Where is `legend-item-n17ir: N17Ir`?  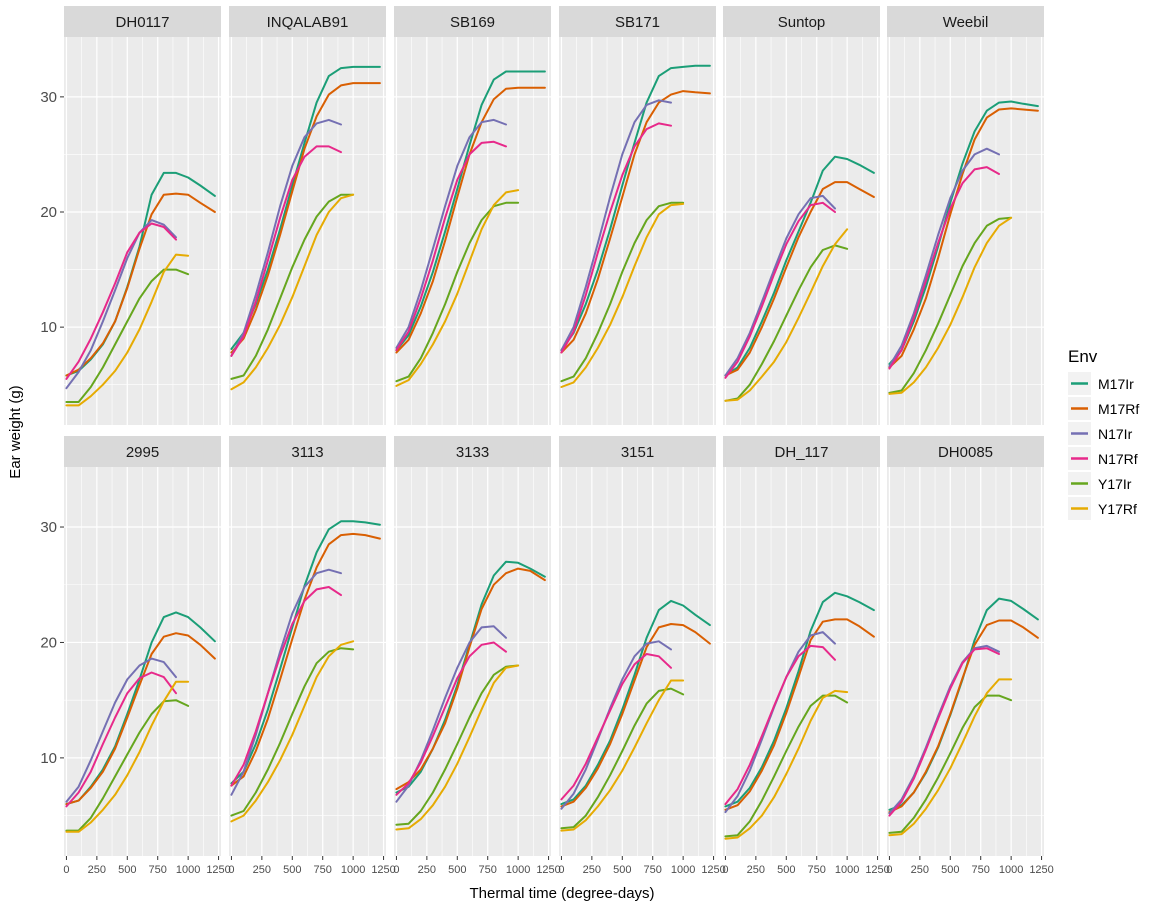 legend-item-n17ir: N17Ir is located at coordinates (1100, 433).